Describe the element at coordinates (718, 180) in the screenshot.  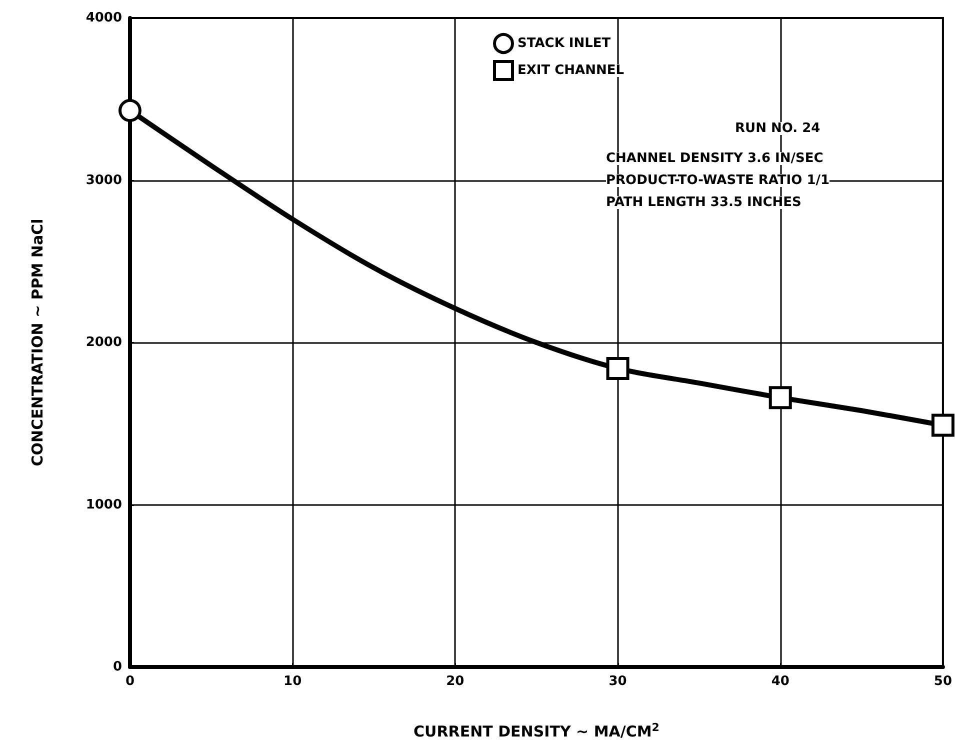
I see `annotation: PRODUCT-TO-WASTE RATIO 1/1` at that location.